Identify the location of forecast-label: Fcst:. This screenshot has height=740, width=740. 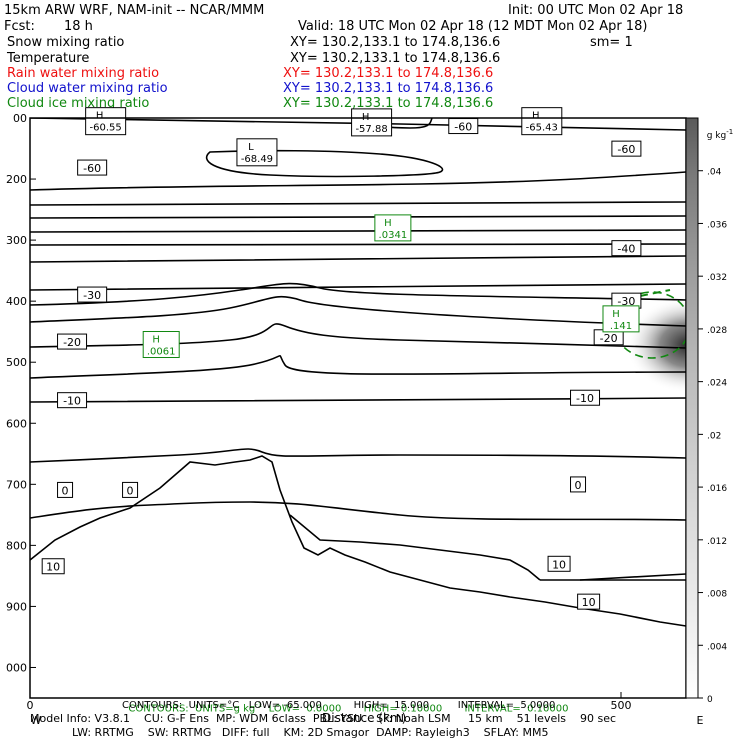
(19, 26).